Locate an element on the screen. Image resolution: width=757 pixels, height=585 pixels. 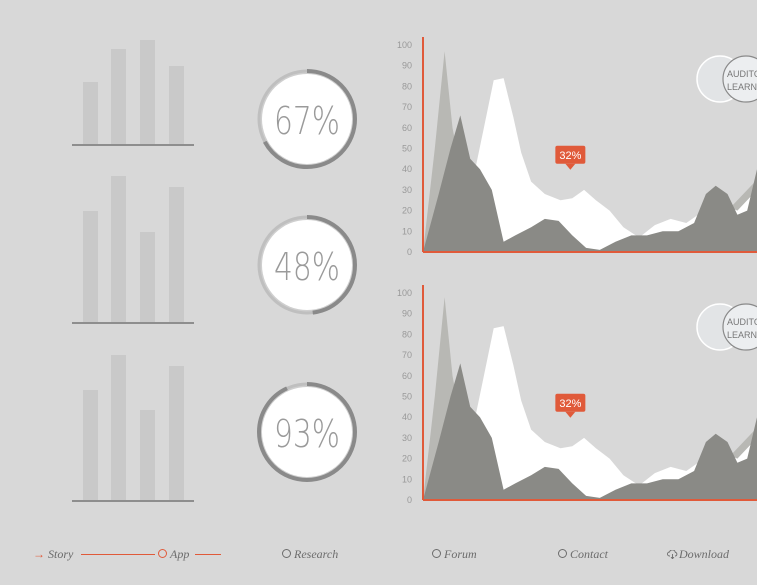
nav-forum-label: Forum is located at coordinates (460, 554).